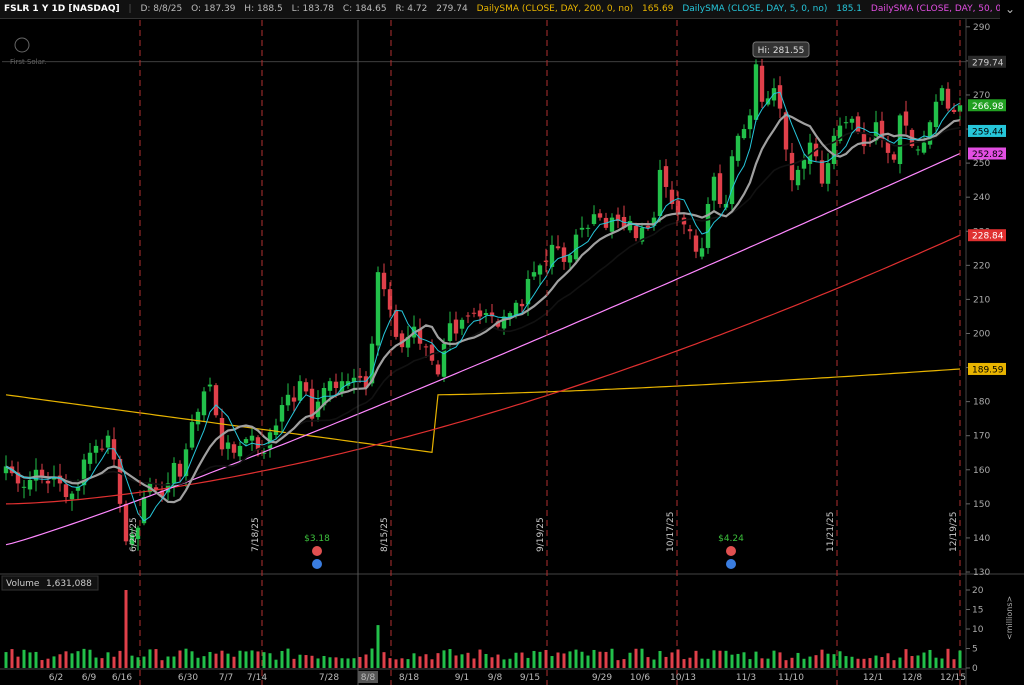  I want to click on sma200-label: DailySMA (CLOSE, DAY, 200, 0, no), so click(555, 9).